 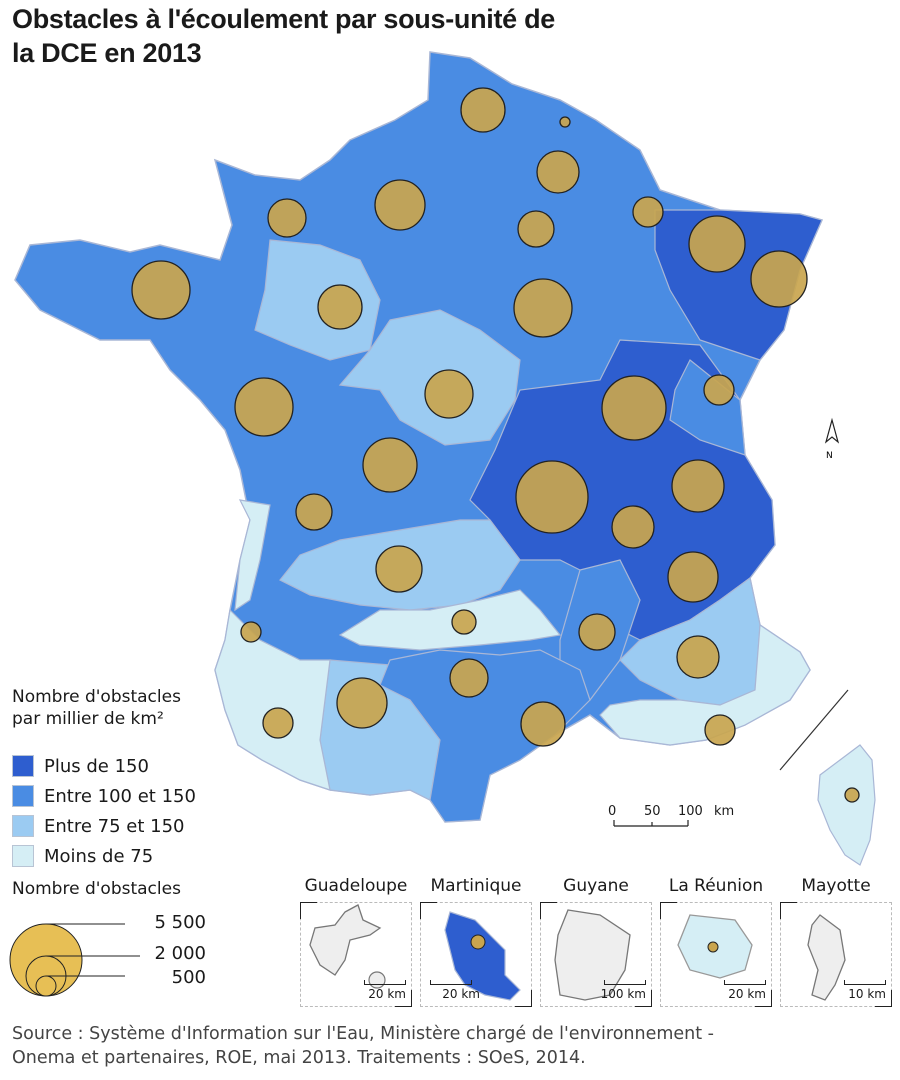 What do you see at coordinates (485, 736) in the screenshot?
I see `region-mid-aude` at bounding box center [485, 736].